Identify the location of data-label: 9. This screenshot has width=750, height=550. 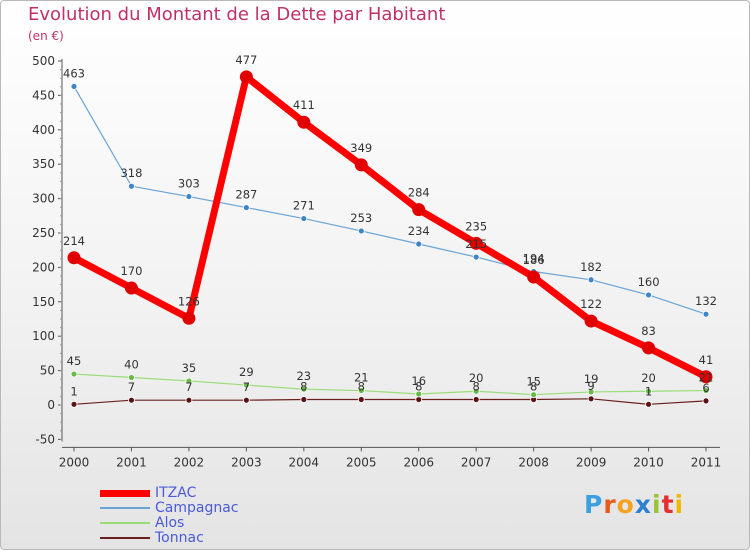
(590, 386).